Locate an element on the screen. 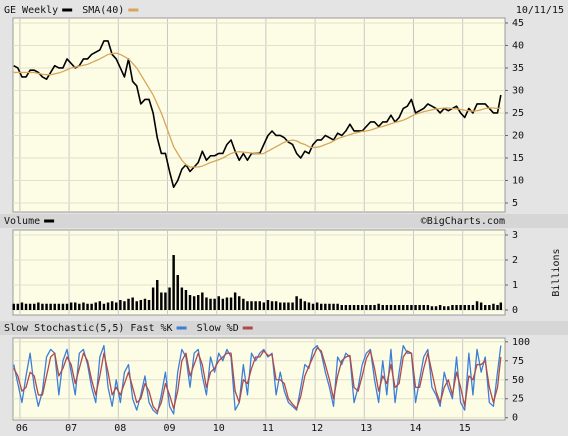 The image size is (568, 436). x-tick-label: 11 is located at coordinates (268, 428).